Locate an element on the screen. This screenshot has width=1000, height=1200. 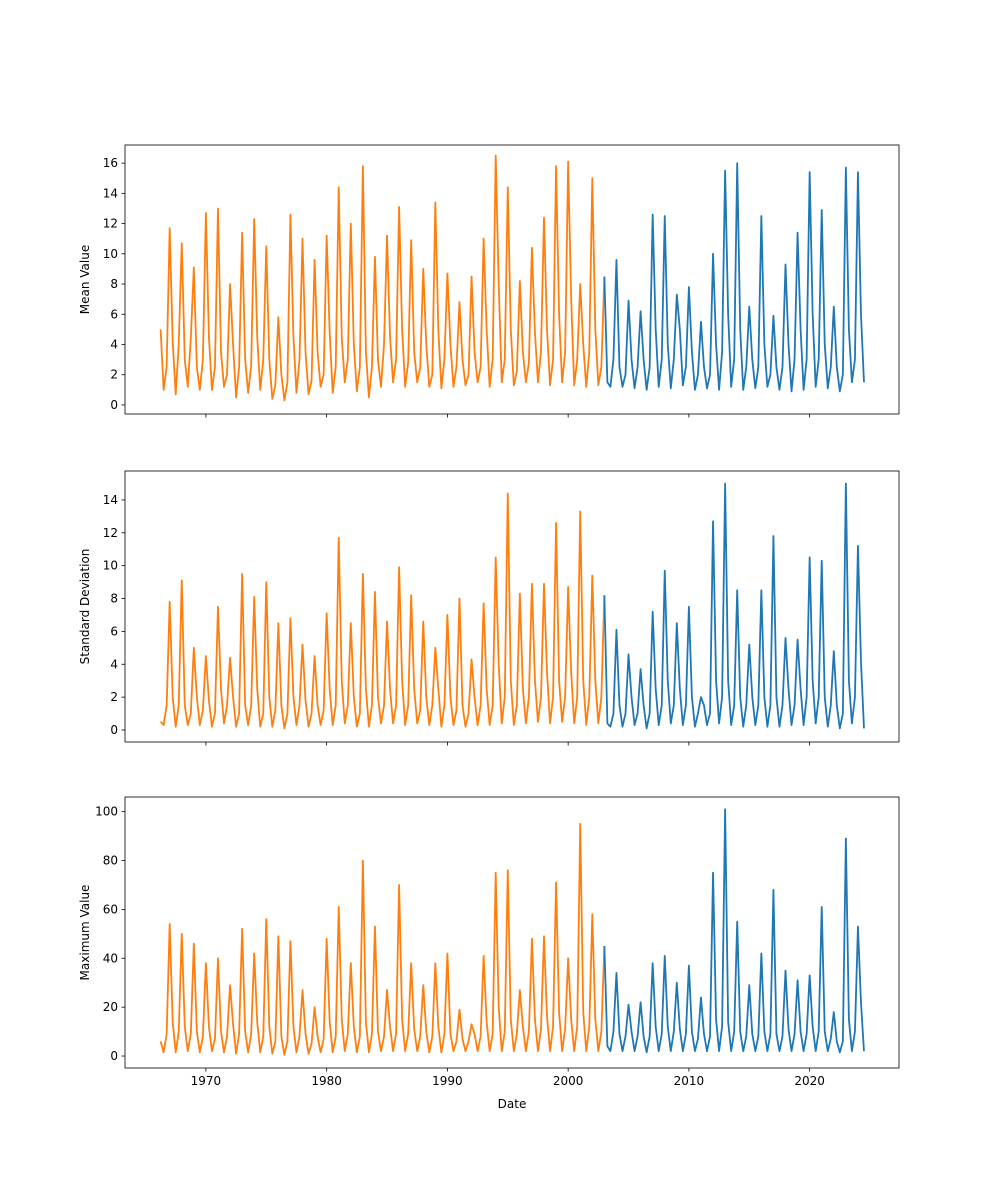
y-tick-label: 40 is located at coordinates (110, 958).